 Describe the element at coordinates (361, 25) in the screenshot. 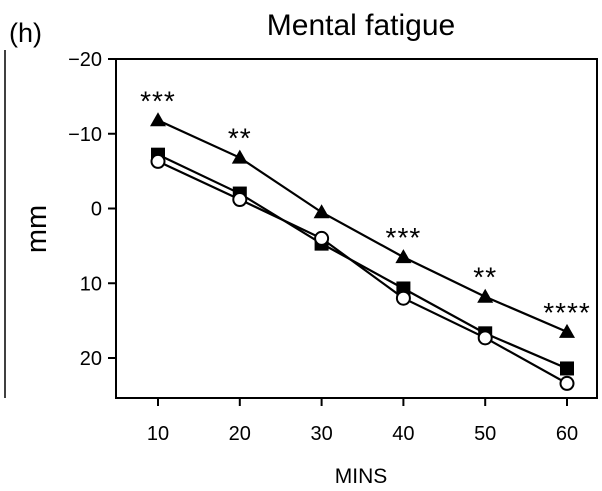

I see `chart-title: Mental fatigue` at that location.